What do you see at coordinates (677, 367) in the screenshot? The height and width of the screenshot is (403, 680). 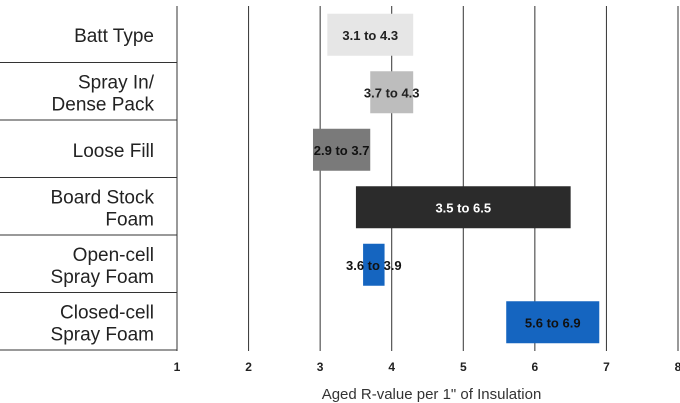 I see `x-tick-label: 8` at bounding box center [677, 367].